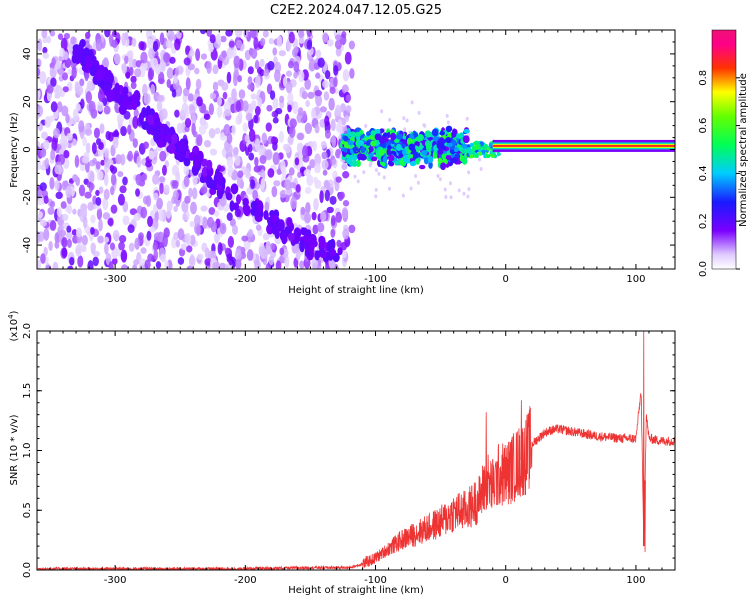  I want to click on x-tick-label: 0, so click(506, 279).